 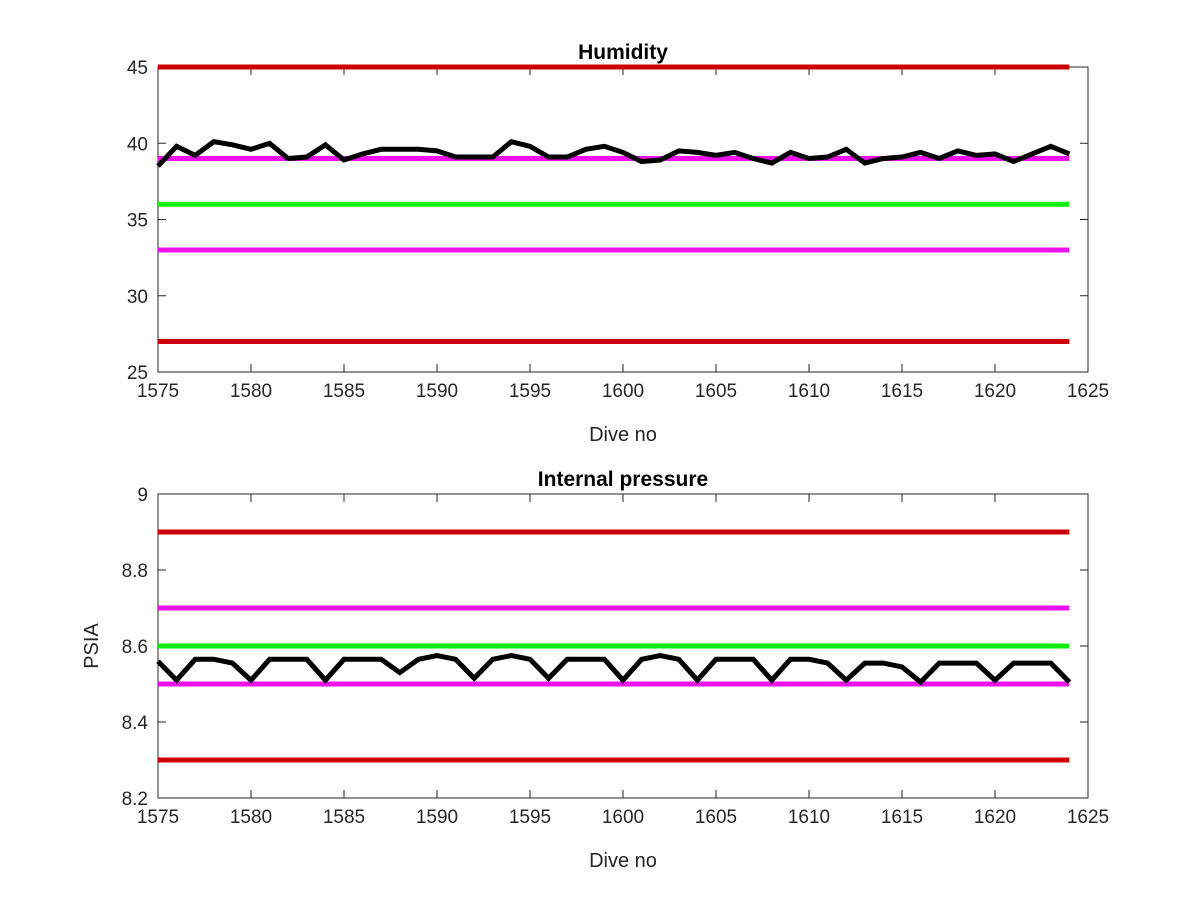 What do you see at coordinates (135, 571) in the screenshot?
I see `y-tick-label: 8.8` at bounding box center [135, 571].